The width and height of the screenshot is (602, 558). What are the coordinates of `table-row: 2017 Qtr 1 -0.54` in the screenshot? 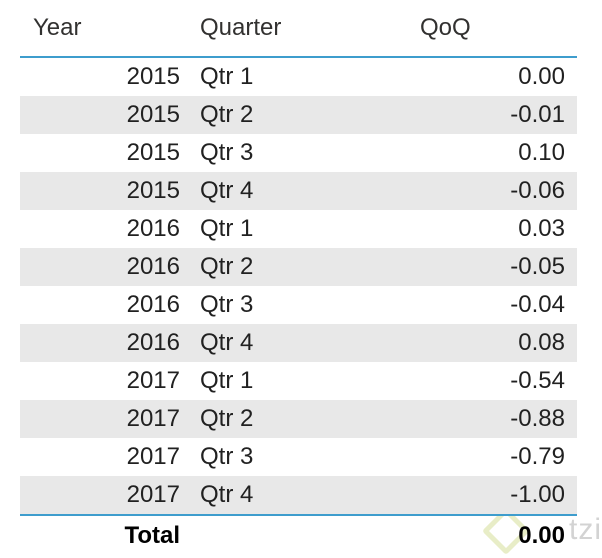 It's located at (298, 381).